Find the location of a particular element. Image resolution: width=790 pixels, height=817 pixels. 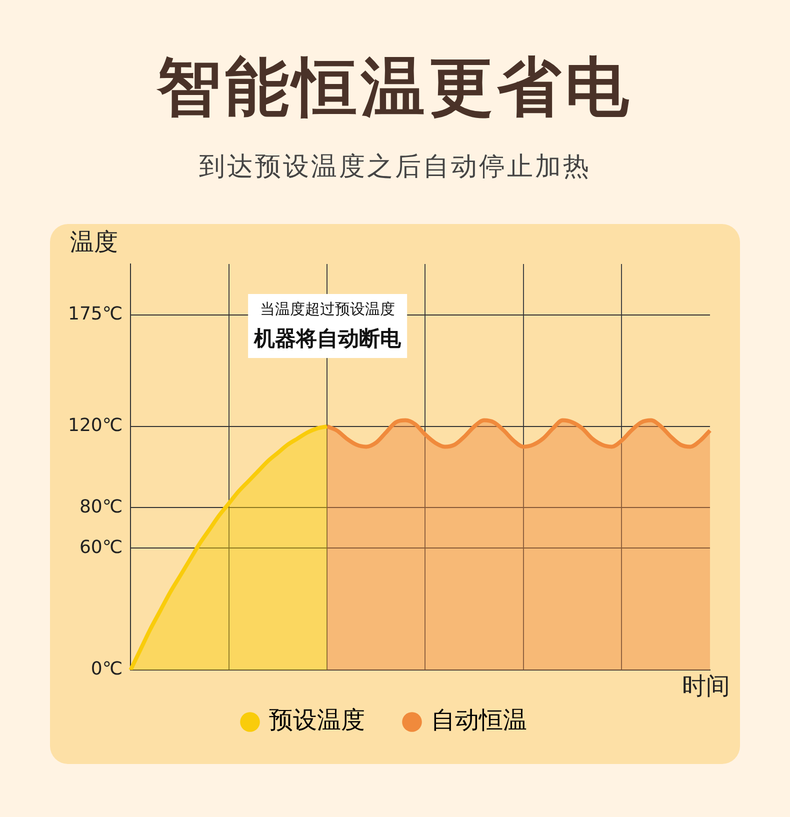

y-tick-label: 175℃ is located at coordinates (95, 313).